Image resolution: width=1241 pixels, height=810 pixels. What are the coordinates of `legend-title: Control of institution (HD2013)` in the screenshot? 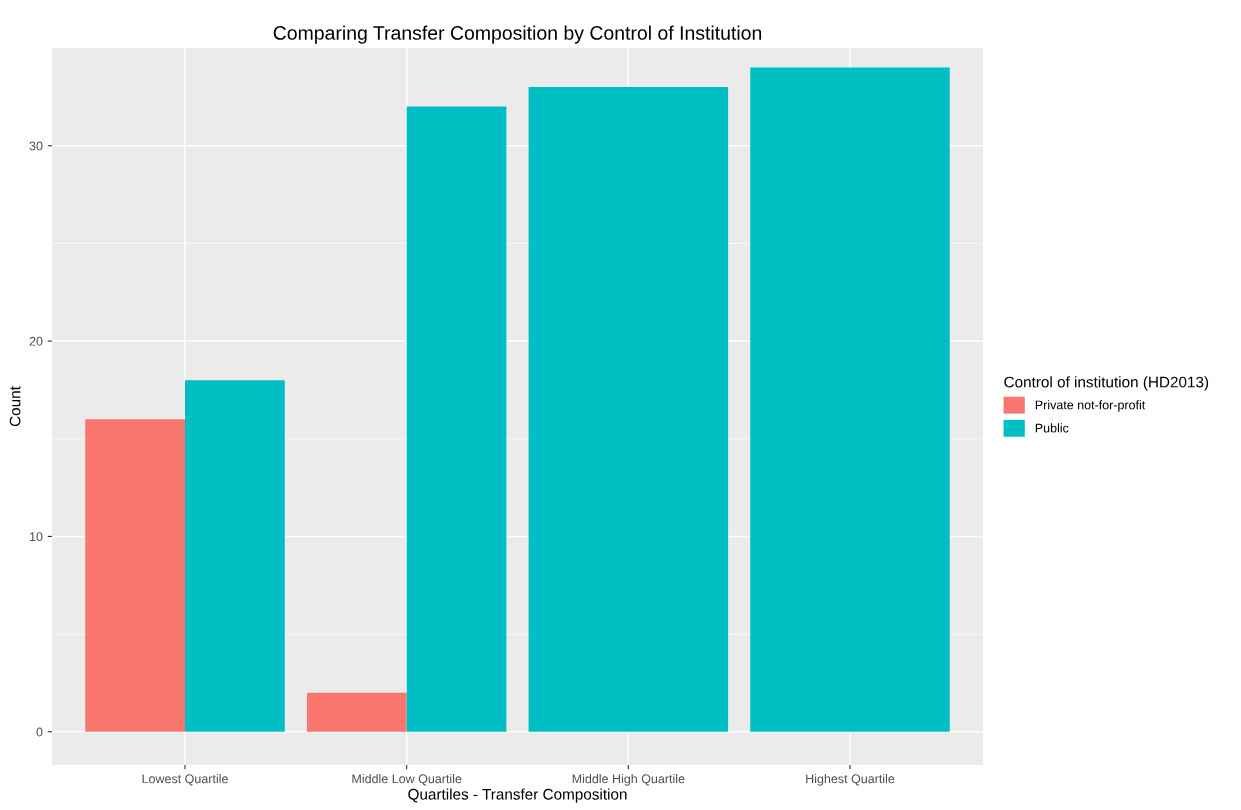 It's located at (1106, 383).